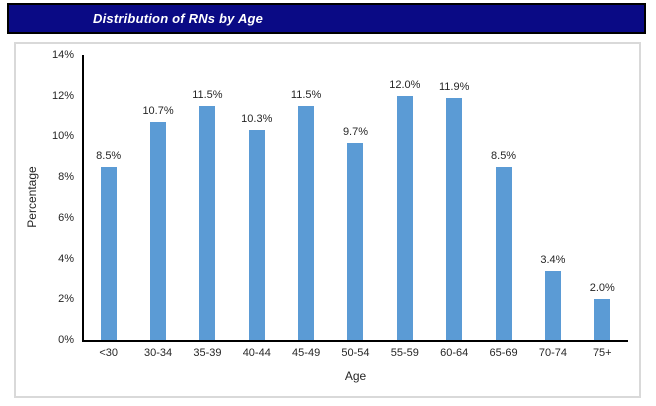 This screenshot has height=406, width=656. Describe the element at coordinates (66, 217) in the screenshot. I see `y-tick-label: 6%` at that location.